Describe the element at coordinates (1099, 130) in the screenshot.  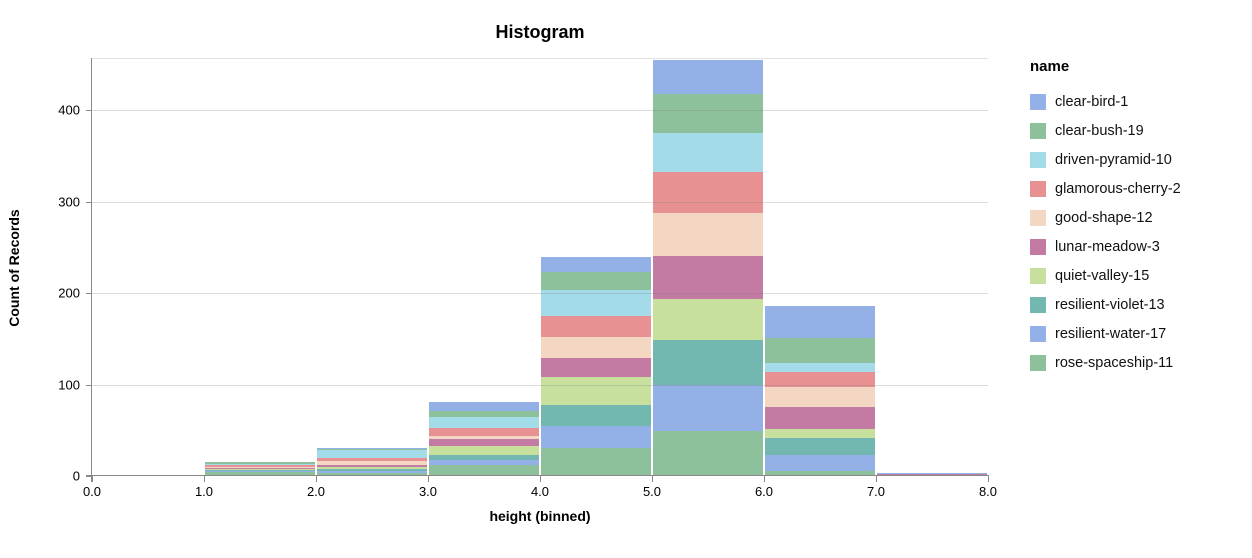
I see `legend-label: clear-bush-19` at that location.